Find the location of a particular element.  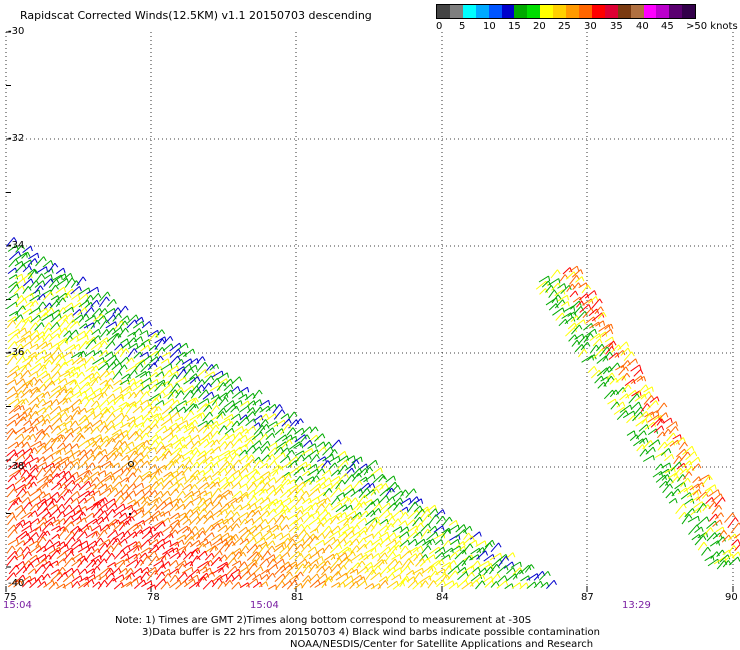

colorbar-swatch is located at coordinates (624, 11).